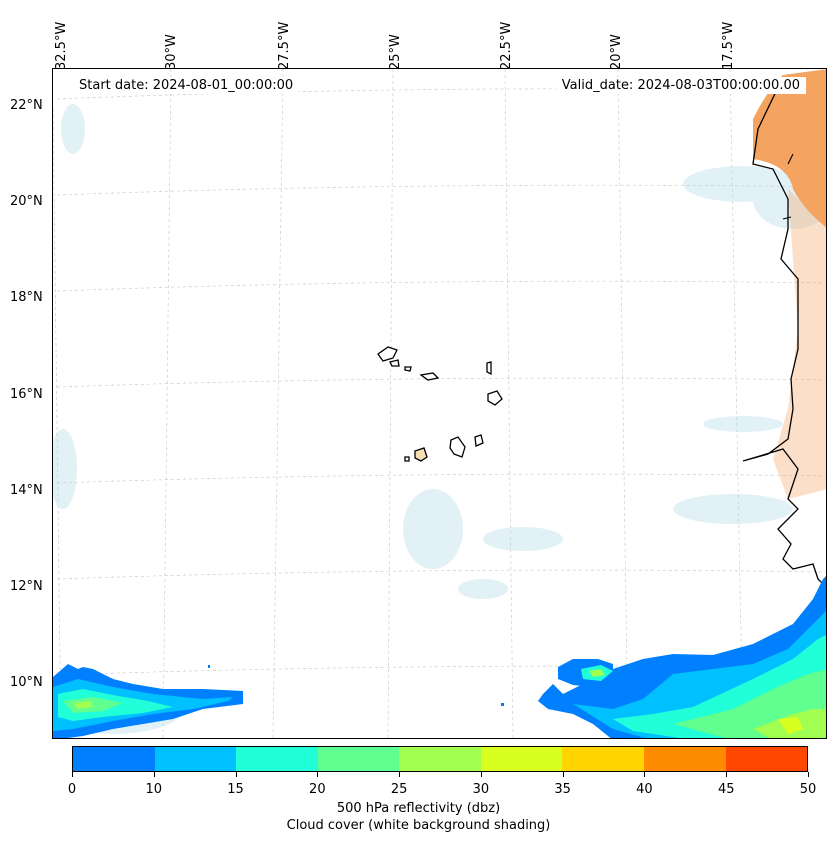  Describe the element at coordinates (26, 297) in the screenshot. I see `lat-label-18n: 18°N` at that location.